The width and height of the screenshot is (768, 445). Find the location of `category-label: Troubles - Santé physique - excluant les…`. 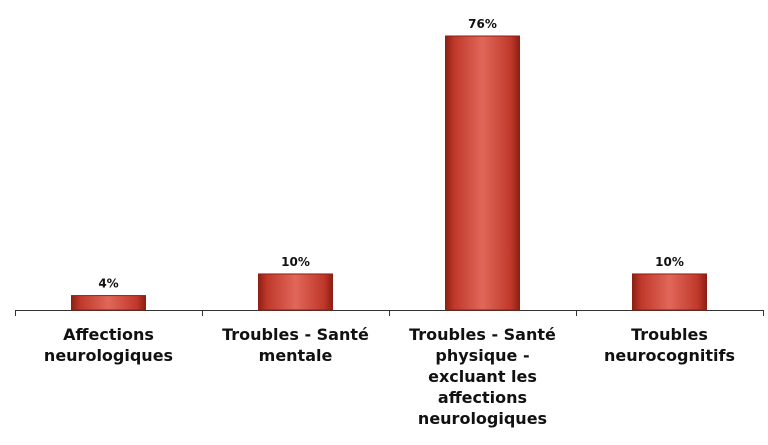

category-label: Troubles - Santé physique - excluant les… is located at coordinates (482, 376).